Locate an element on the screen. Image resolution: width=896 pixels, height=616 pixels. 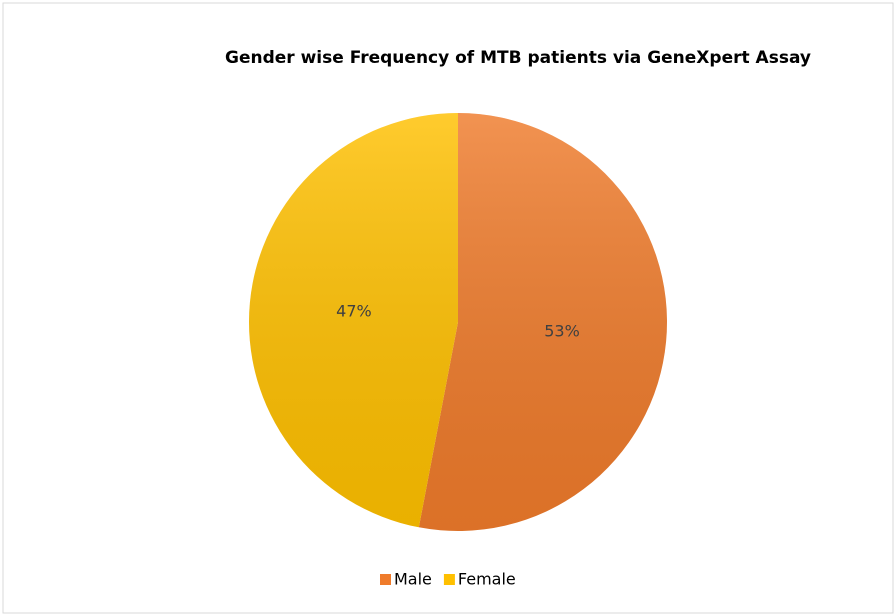
data-labels: 53% 47% is located at coordinates (458, 321).